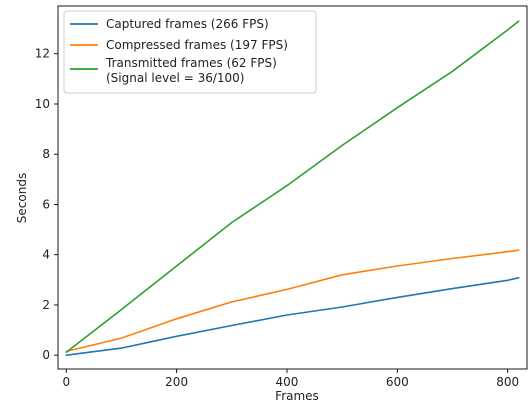  What do you see at coordinates (46, 255) in the screenshot?
I see `y-tick-label: 4` at bounding box center [46, 255].